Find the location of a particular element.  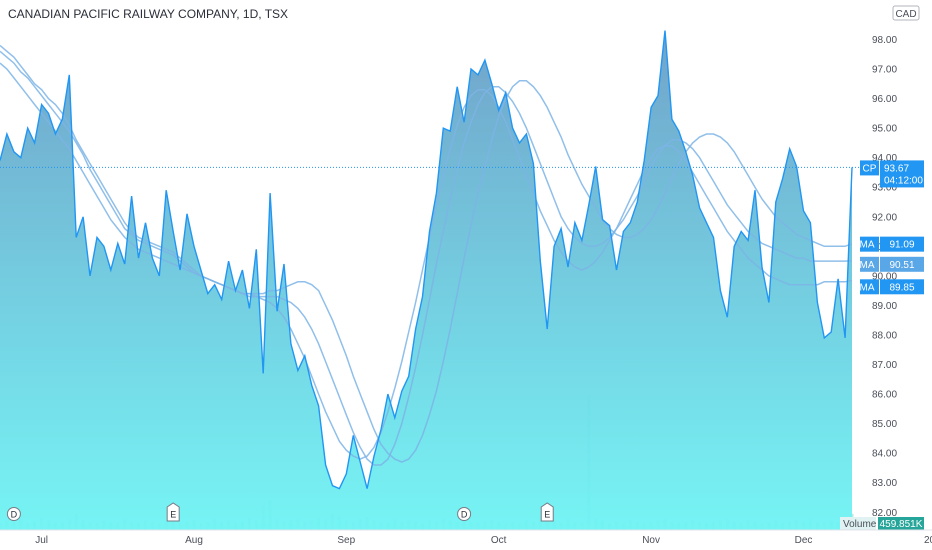

ma-value: 89.85 is located at coordinates (901, 287).